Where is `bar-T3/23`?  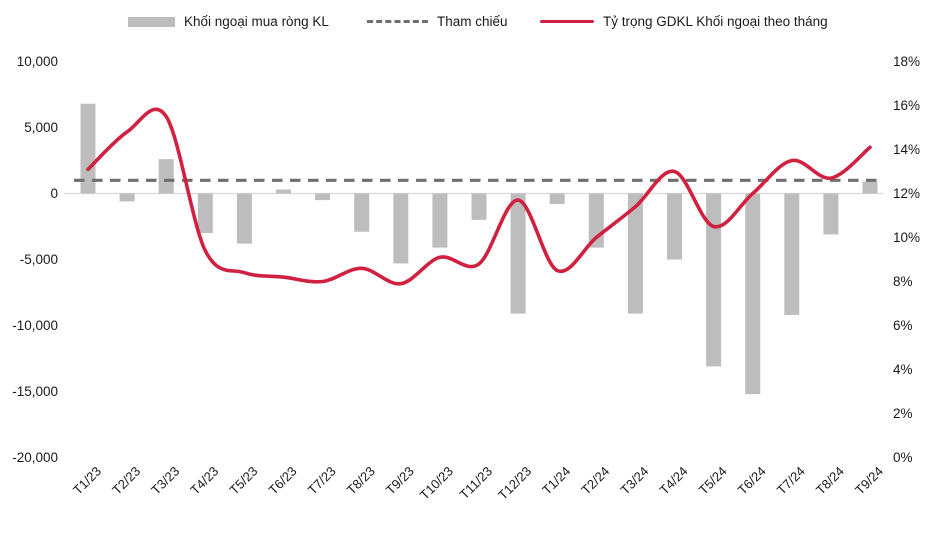
bar-T3/23 is located at coordinates (166, 176).